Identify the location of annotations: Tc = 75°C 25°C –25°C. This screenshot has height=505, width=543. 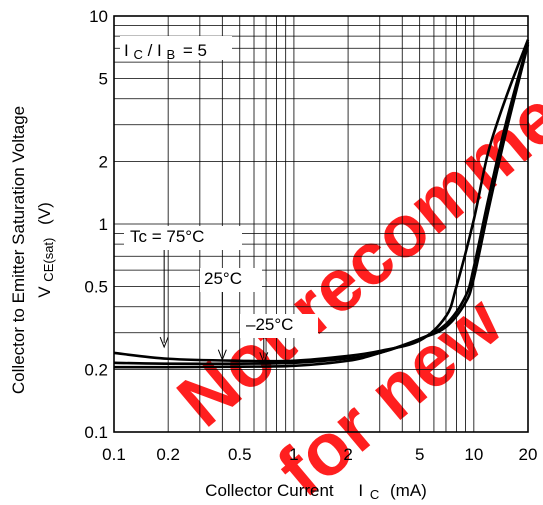
(221, 295).